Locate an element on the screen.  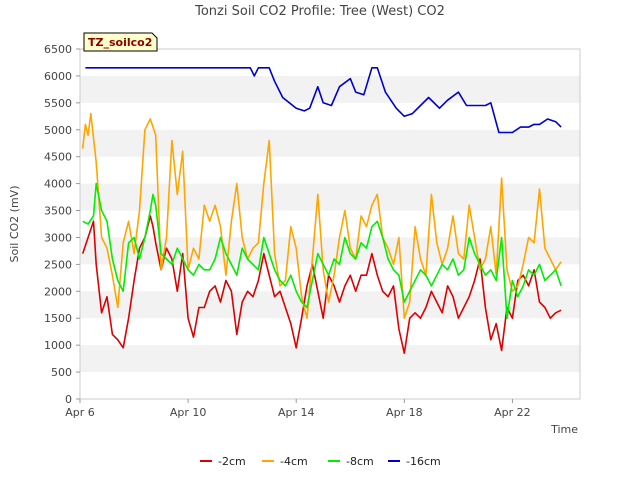
dataset-badge: TZ_soilco2 is located at coordinates (120, 42).